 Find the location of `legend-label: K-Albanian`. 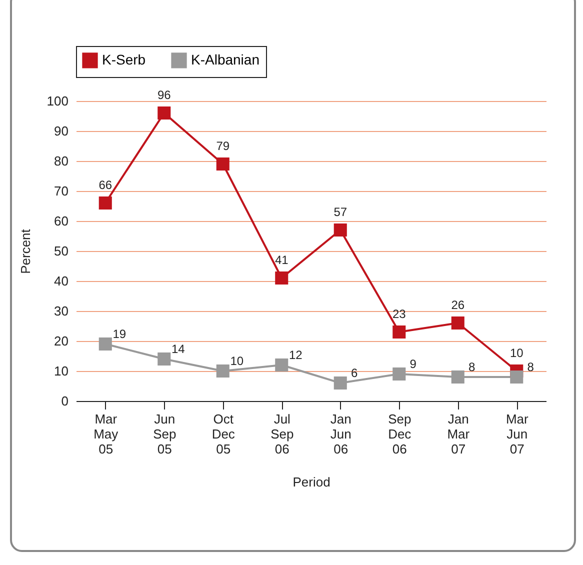

legend-label: K-Albanian is located at coordinates (225, 59).